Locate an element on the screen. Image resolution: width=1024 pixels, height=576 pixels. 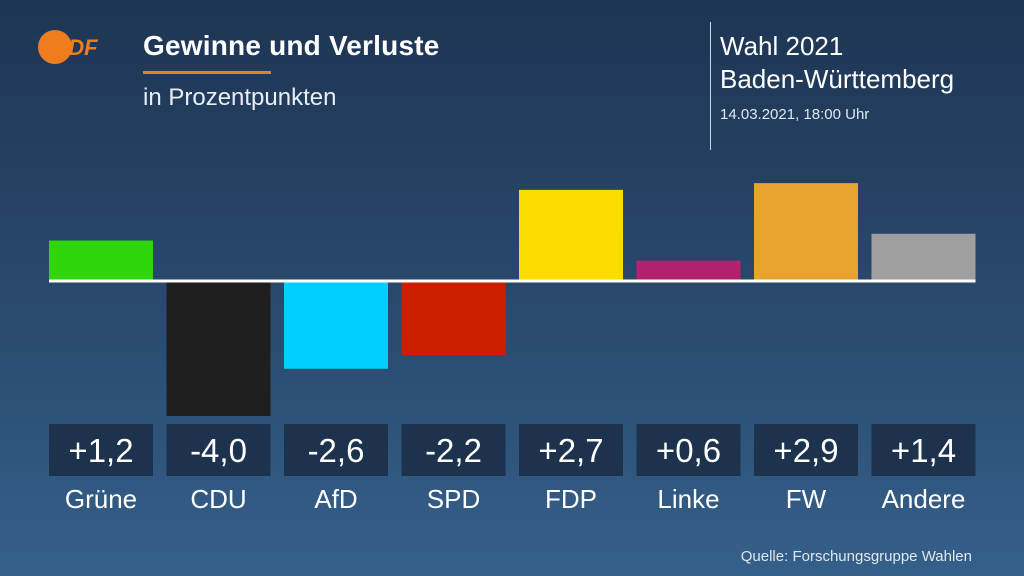
category-label: SPD is located at coordinates (453, 499).